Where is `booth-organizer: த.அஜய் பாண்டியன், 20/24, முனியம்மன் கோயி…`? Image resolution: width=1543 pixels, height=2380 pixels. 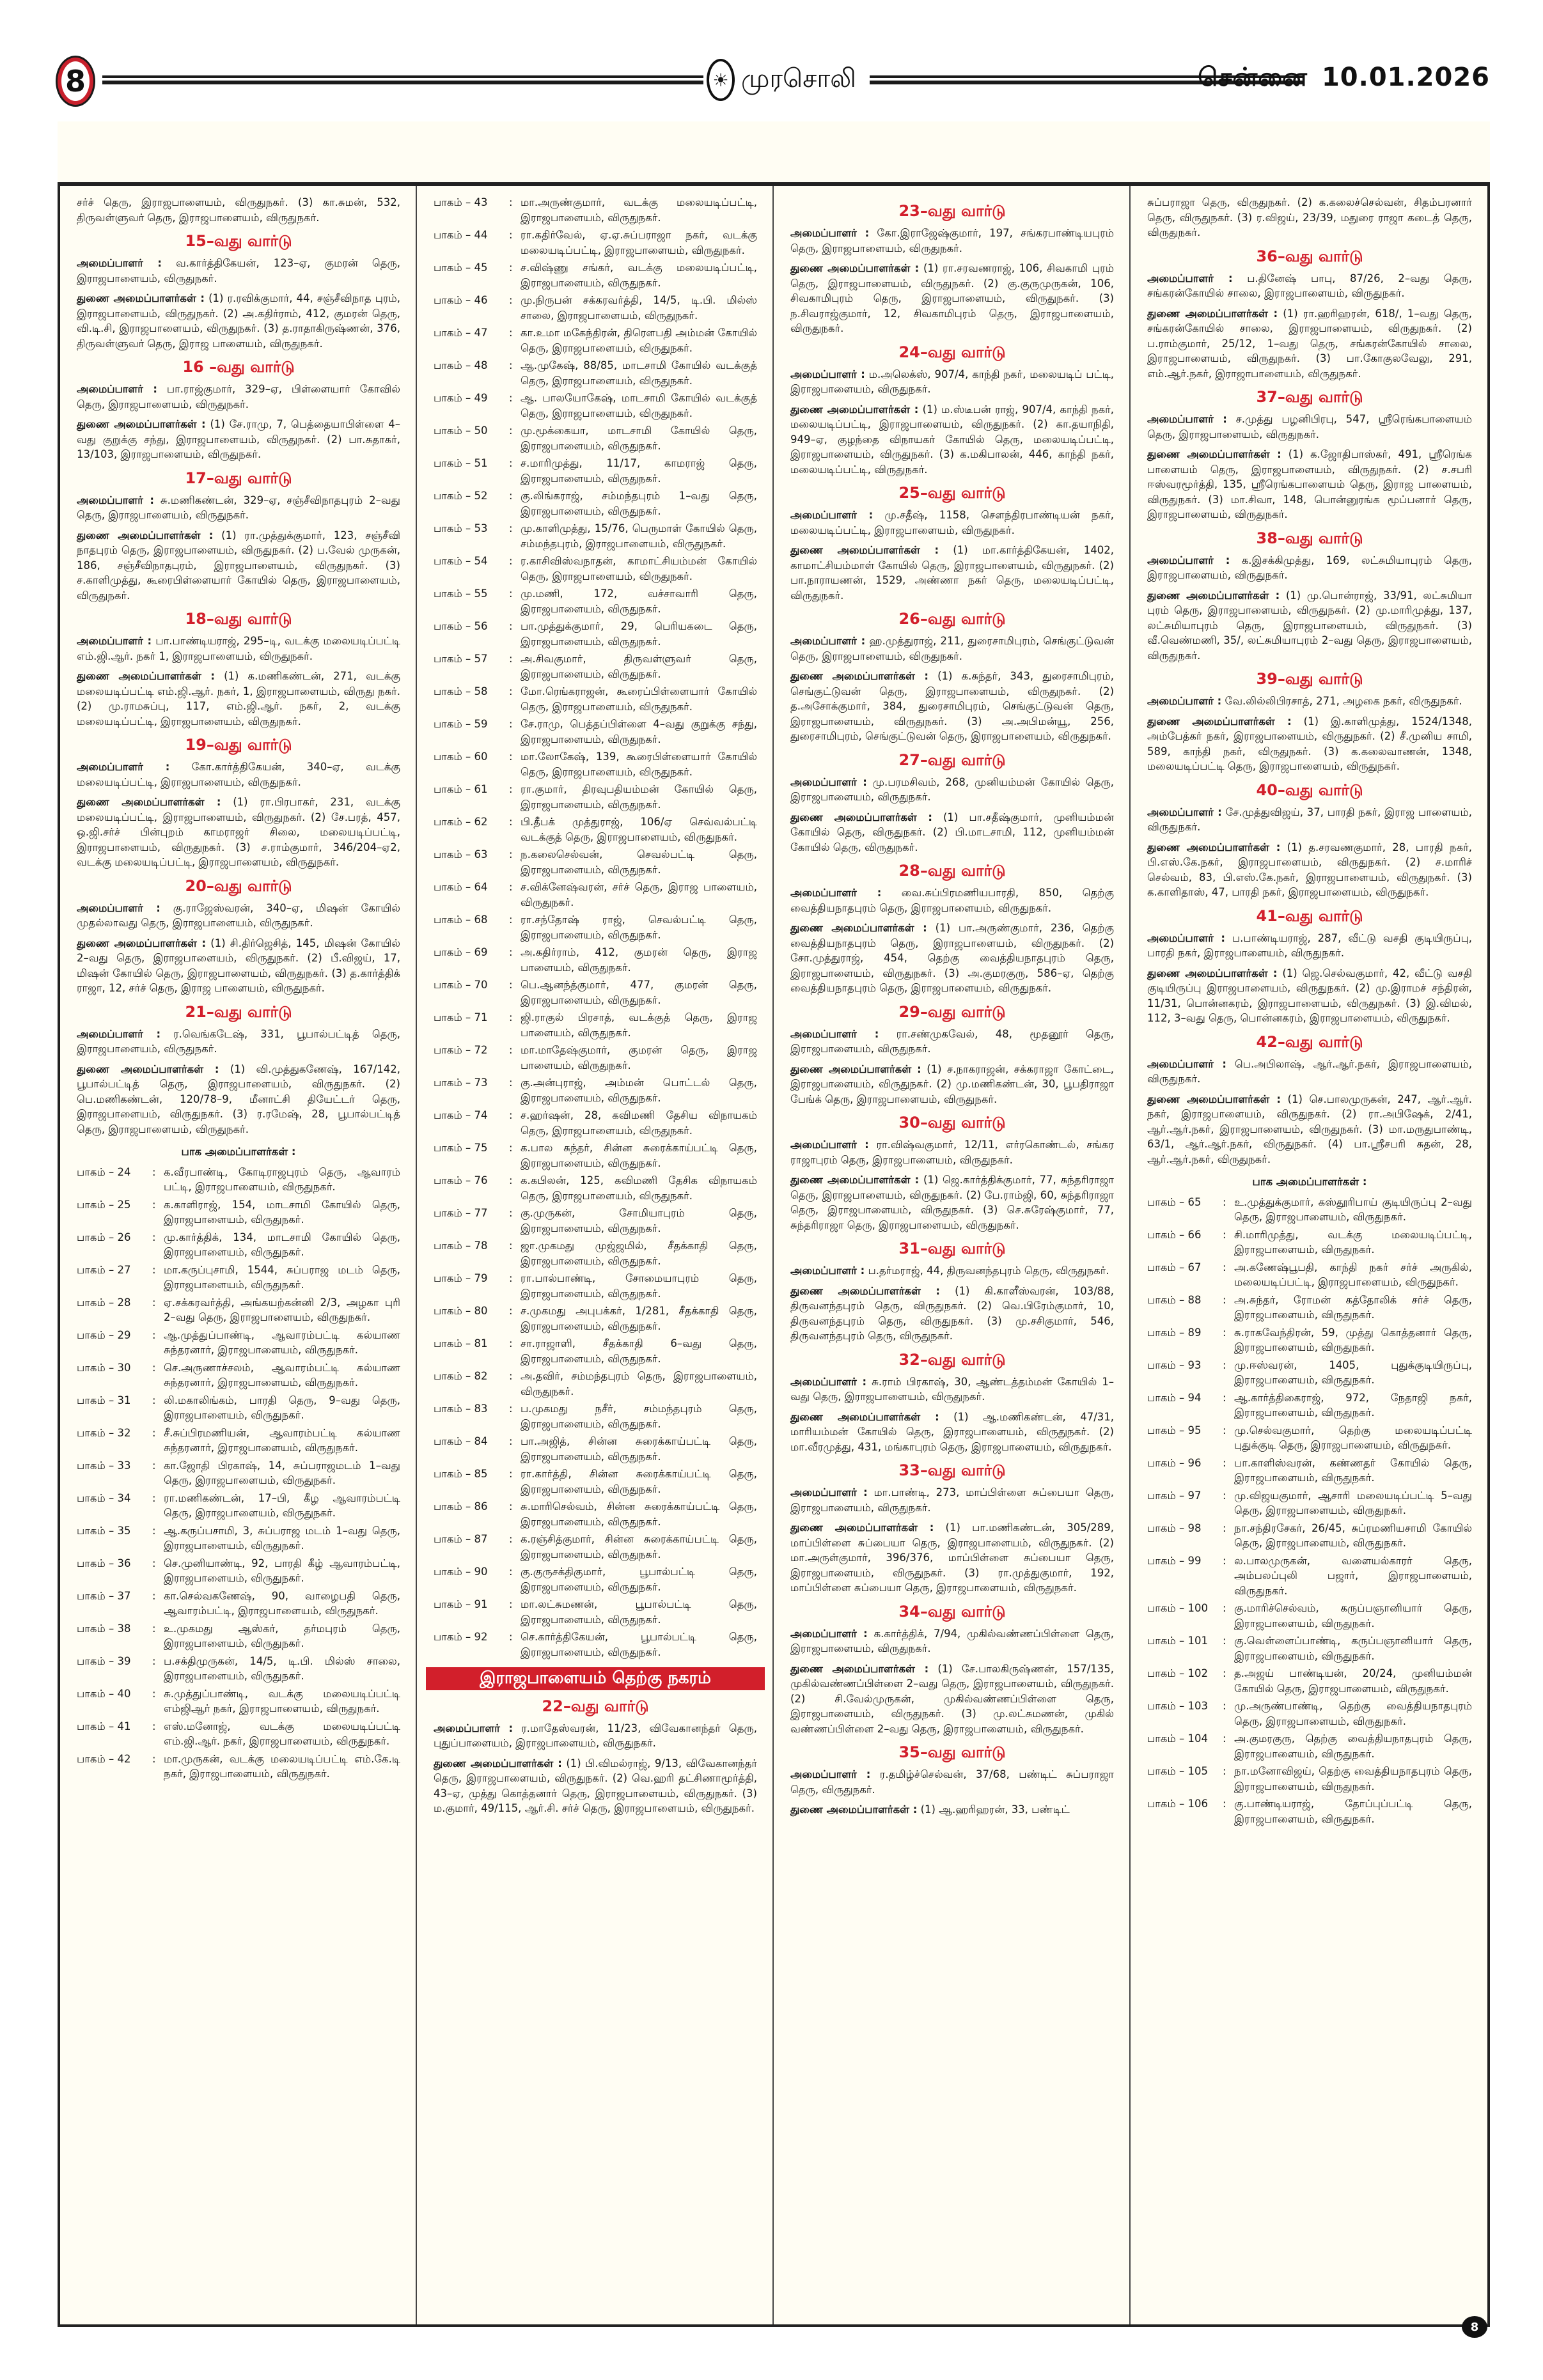 booth-organizer: த.அஜய் பாண்டியன், 20/24, முனியம்மன் கோயி… is located at coordinates (1353, 1681).